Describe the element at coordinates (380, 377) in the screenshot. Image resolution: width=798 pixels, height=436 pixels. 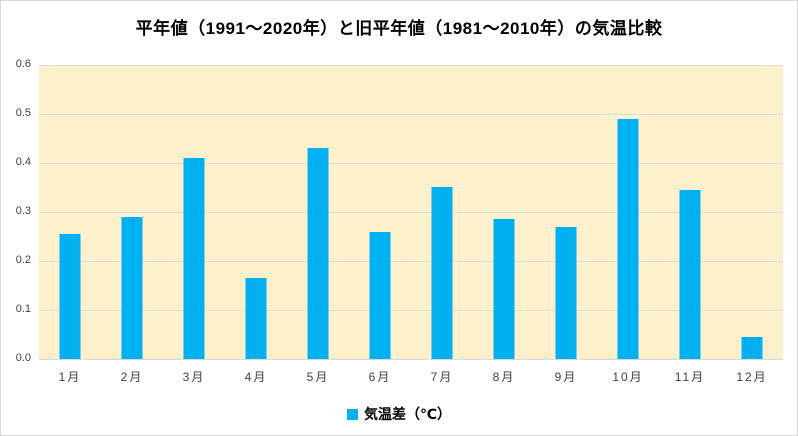
I see `x-tick-label-month-6: 6月` at that location.